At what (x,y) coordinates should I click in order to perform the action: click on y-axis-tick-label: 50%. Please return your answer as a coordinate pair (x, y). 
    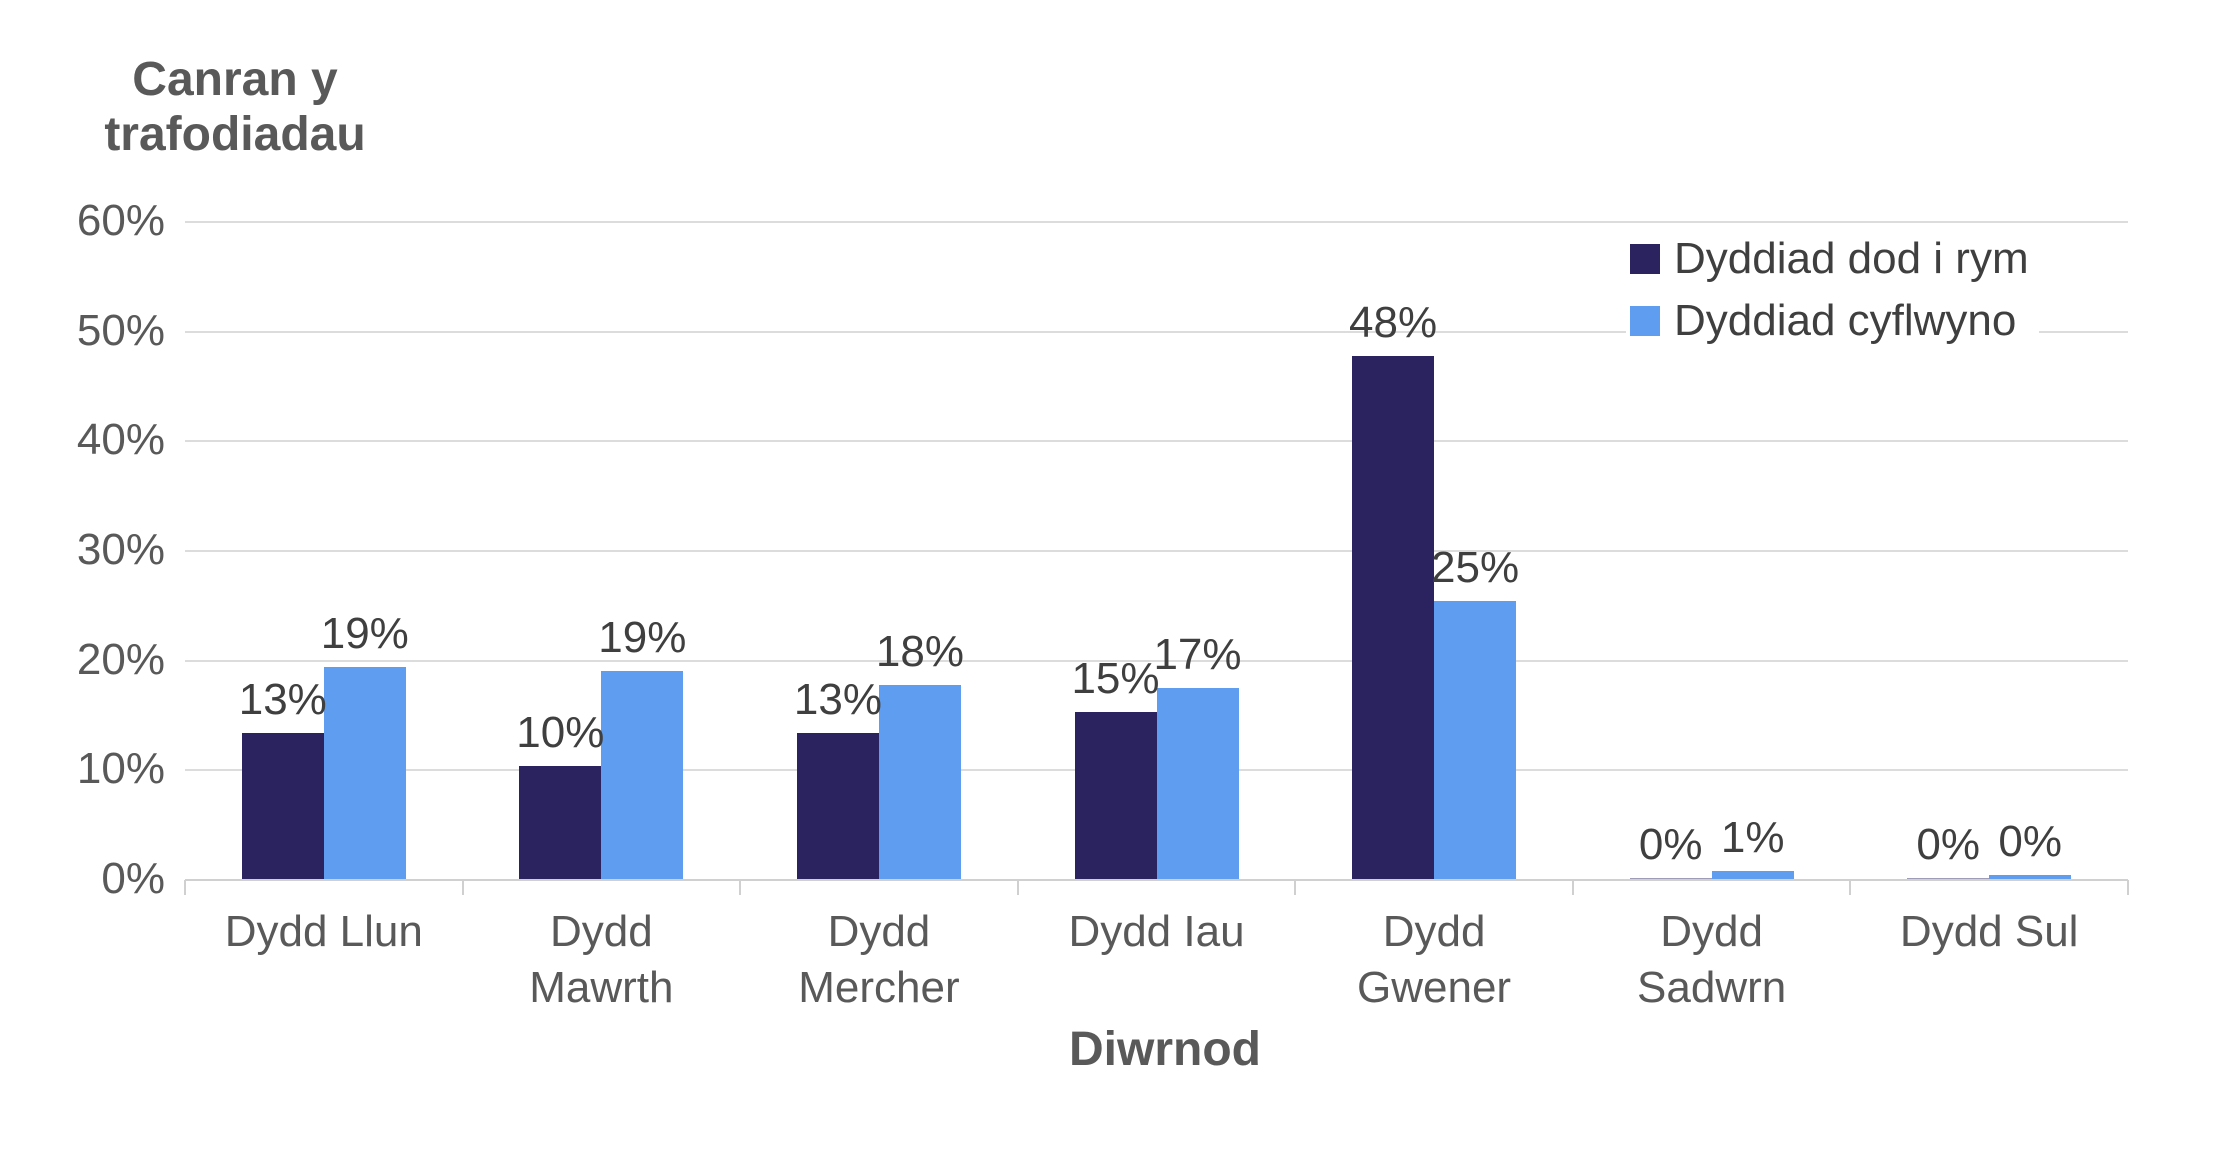
    Looking at the image, I should click on (120, 330).